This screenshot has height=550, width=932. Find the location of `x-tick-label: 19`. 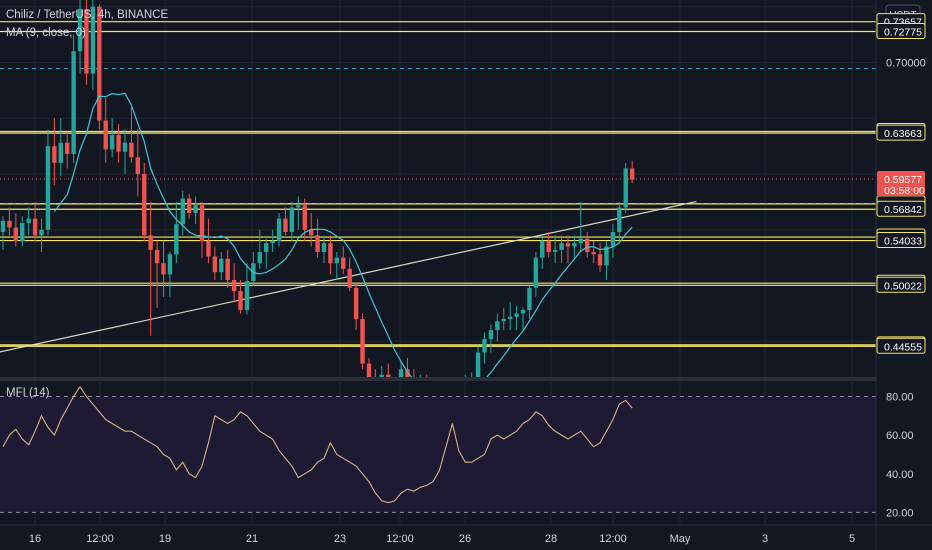

x-tick-label: 19 is located at coordinates (165, 539).